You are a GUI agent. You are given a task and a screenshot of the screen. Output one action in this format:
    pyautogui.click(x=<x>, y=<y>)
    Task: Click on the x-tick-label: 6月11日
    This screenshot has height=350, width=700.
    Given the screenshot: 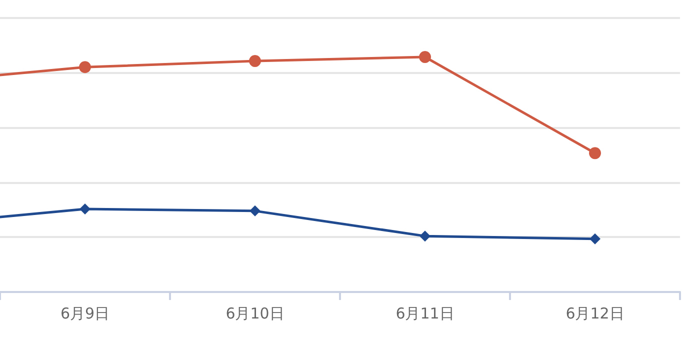 What is the action you would take?
    pyautogui.click(x=425, y=313)
    